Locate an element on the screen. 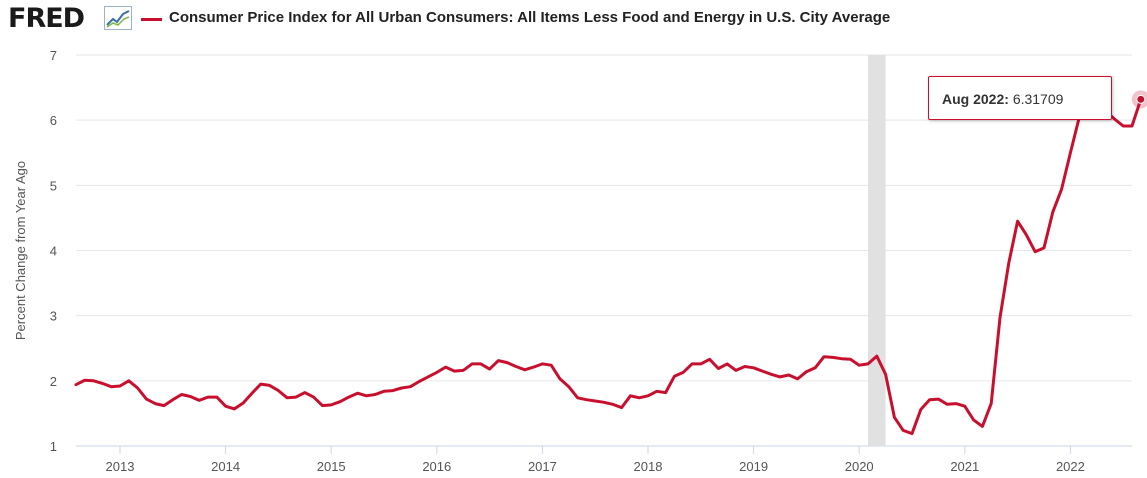 The width and height of the screenshot is (1147, 478). x-axis-ticks: 2013 2014 2015 2016 2017 2018 2019 2020 2021 2022 is located at coordinates (595, 460).